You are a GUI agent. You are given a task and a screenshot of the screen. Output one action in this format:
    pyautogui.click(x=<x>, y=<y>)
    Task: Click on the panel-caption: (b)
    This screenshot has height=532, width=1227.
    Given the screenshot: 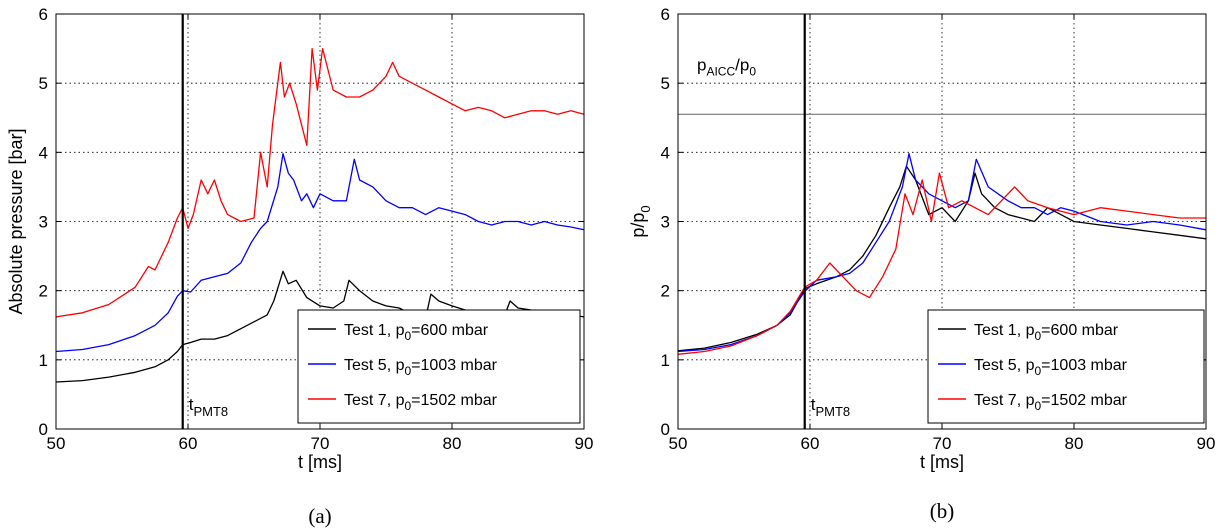 What is the action you would take?
    pyautogui.click(x=942, y=511)
    